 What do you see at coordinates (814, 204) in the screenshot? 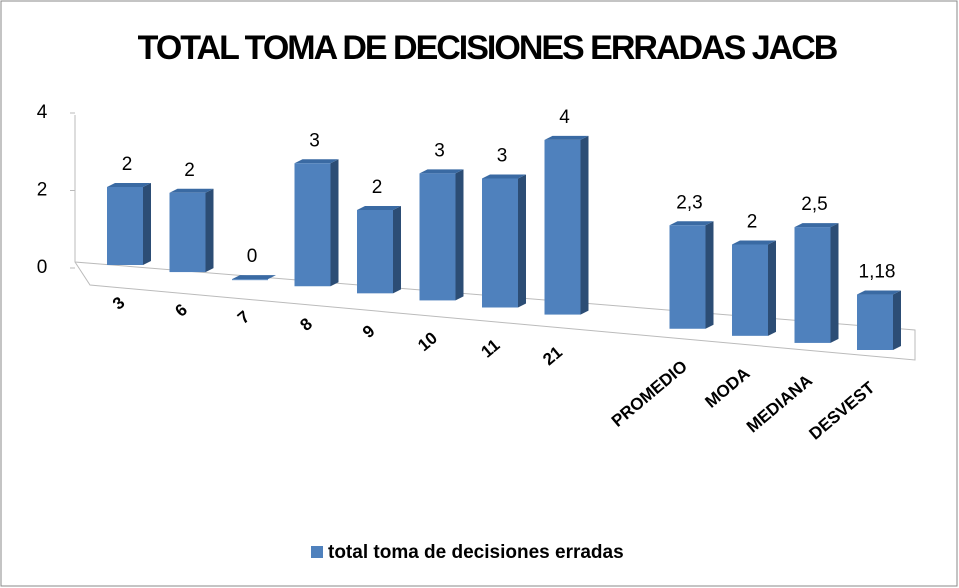
I see `value-label: 2,5` at bounding box center [814, 204].